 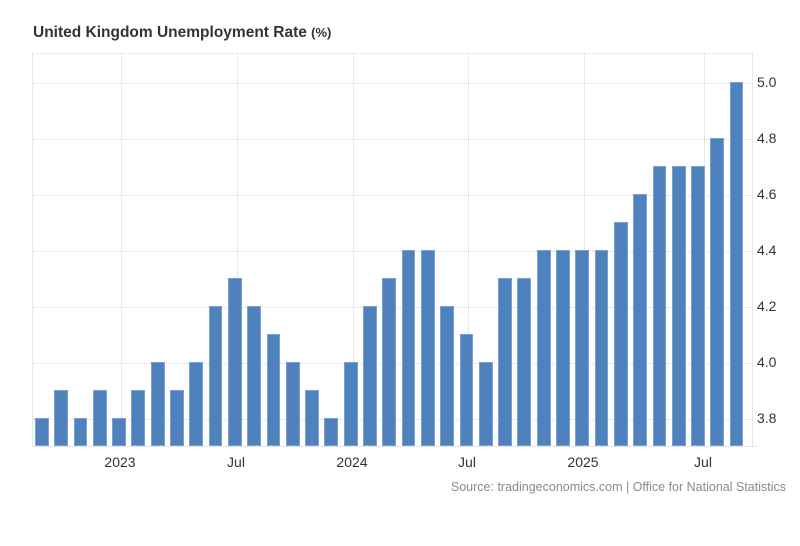 What do you see at coordinates (767, 82) in the screenshot?
I see `y-tick-label: 5.0` at bounding box center [767, 82].